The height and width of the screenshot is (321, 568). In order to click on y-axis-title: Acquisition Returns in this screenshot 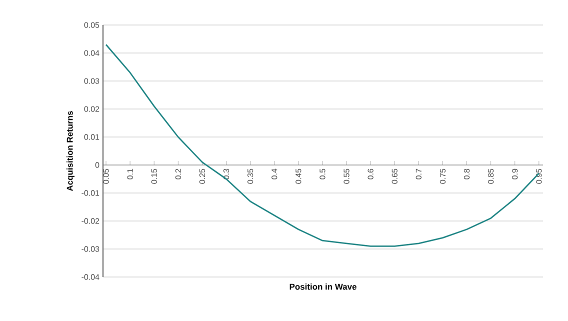, I will do `click(70, 151)`.